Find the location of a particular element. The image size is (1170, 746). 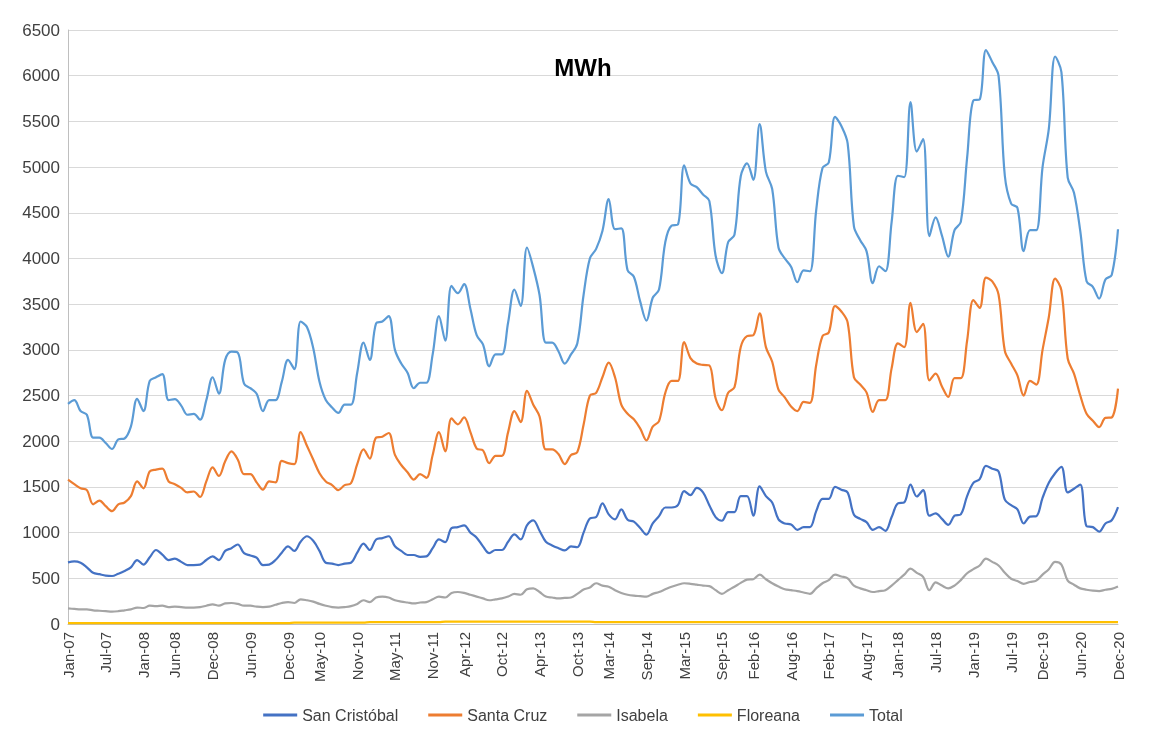

x-tick-label: Aug-16 is located at coordinates (791, 656).